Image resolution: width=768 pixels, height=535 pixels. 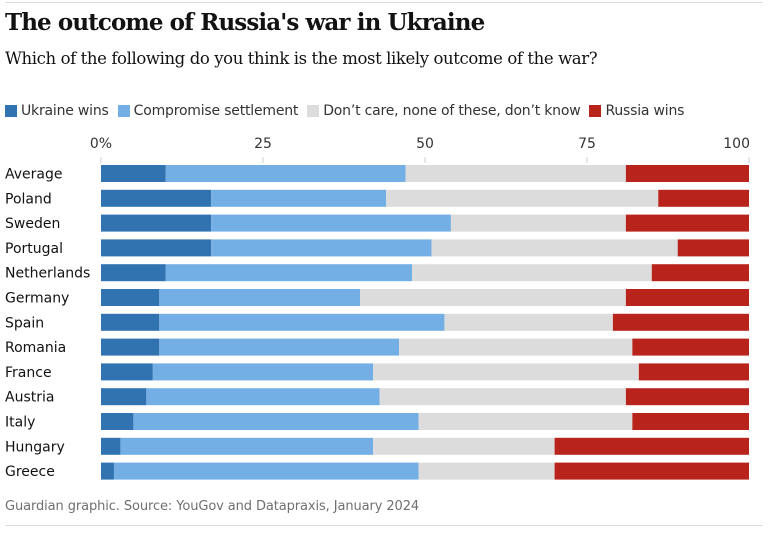 What do you see at coordinates (37, 299) in the screenshot?
I see `category-label: Germany` at bounding box center [37, 299].